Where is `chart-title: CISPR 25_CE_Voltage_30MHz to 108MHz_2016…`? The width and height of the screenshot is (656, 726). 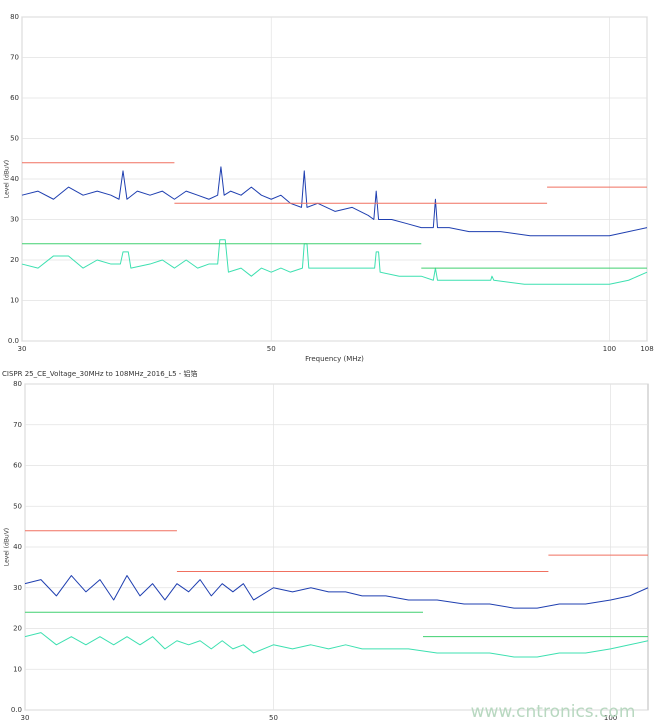
chart-title: CISPR 25_CE_Voltage_30MHz to 108MHz_2016… is located at coordinates (100, 373).